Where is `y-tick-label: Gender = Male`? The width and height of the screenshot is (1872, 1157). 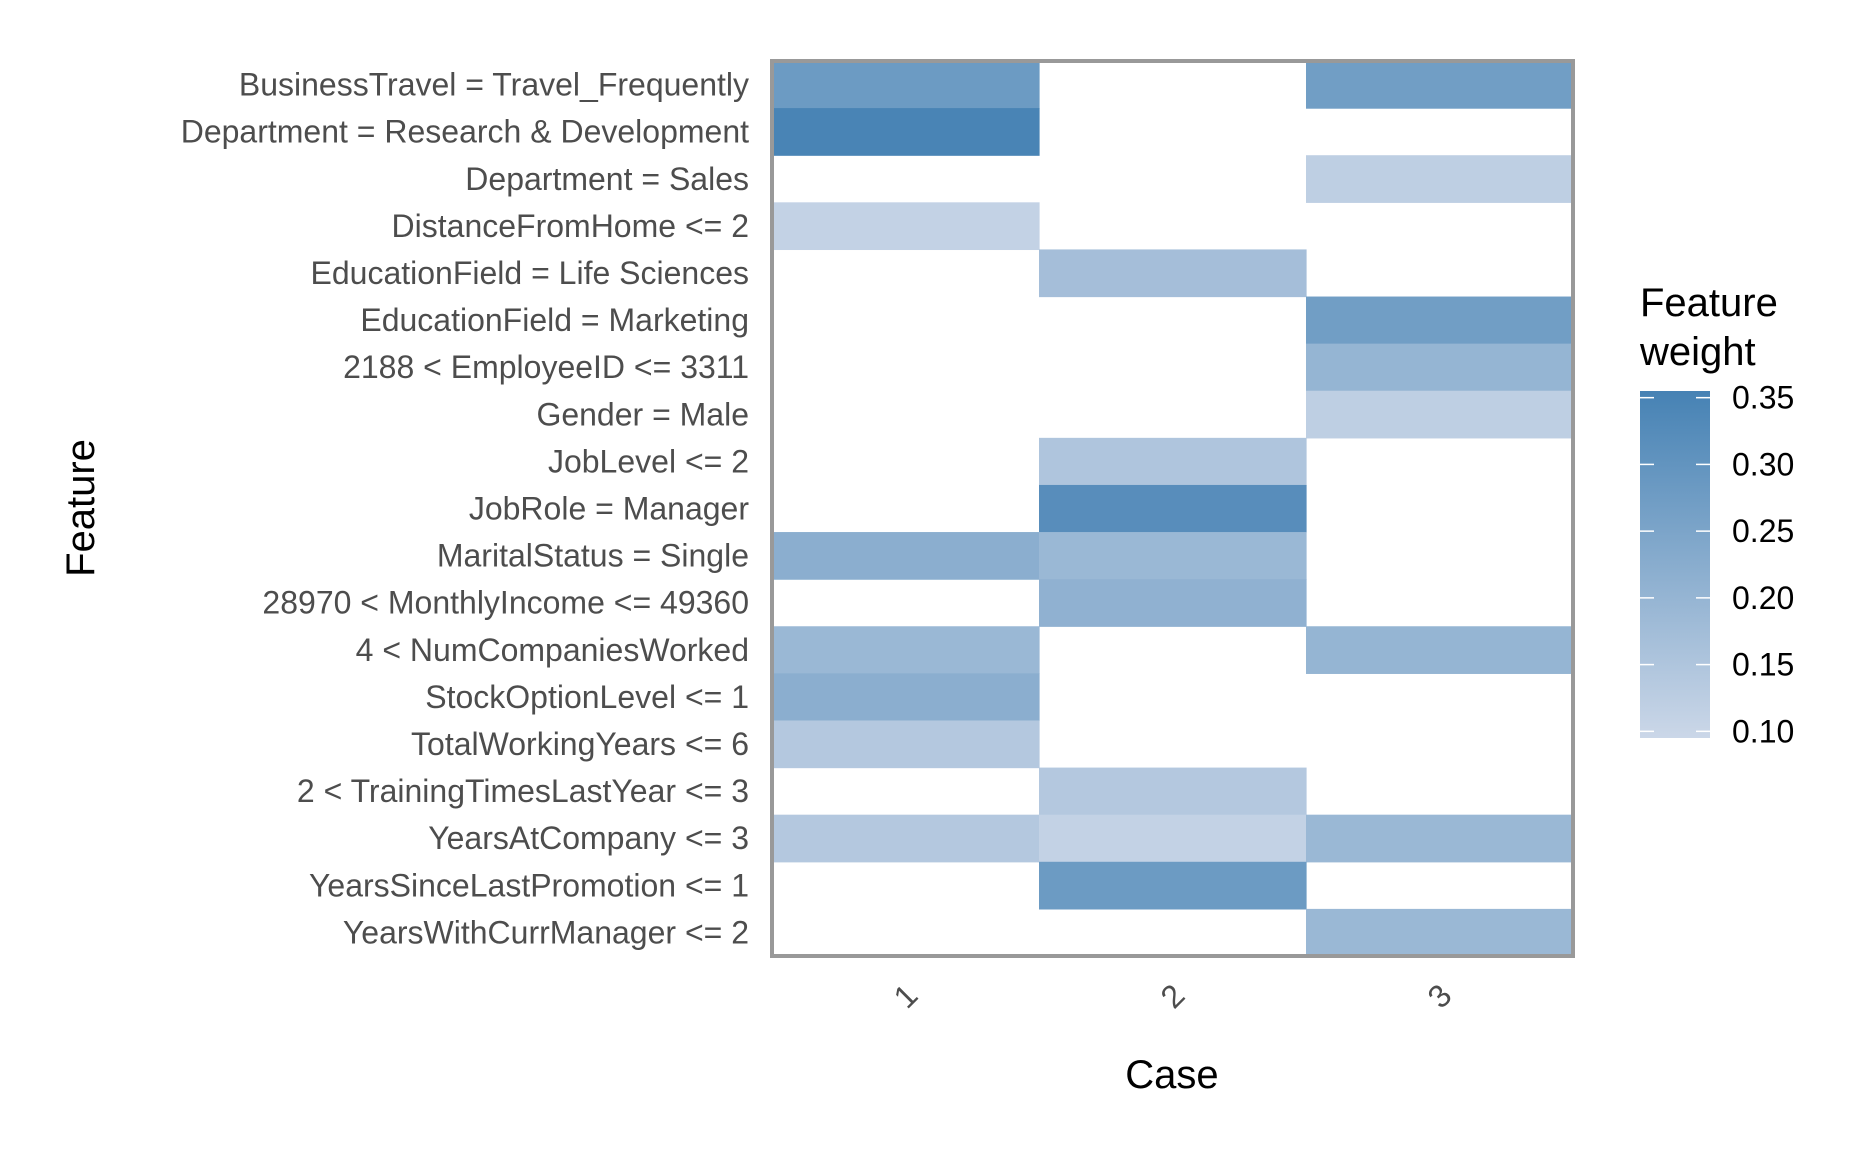 y-tick-label: Gender = Male is located at coordinates (642, 414).